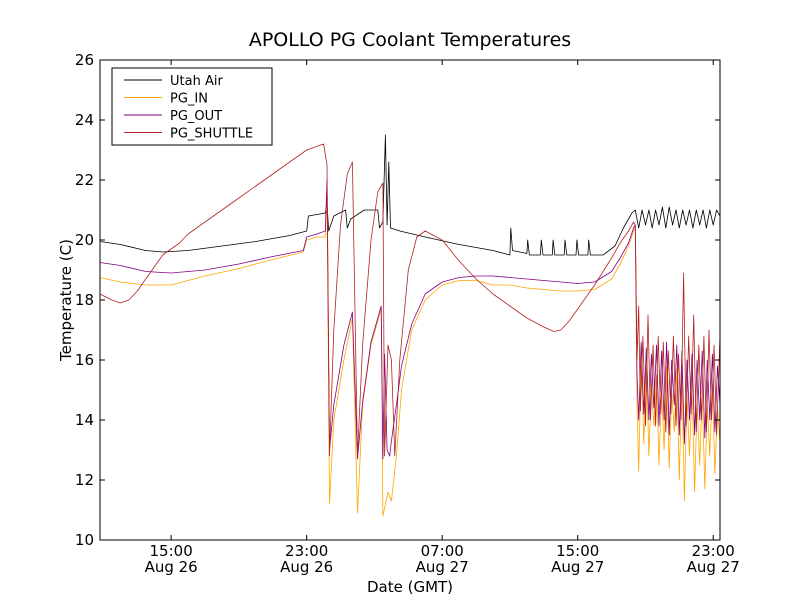  I want to click on y-tick-label: 12, so click(84, 480).